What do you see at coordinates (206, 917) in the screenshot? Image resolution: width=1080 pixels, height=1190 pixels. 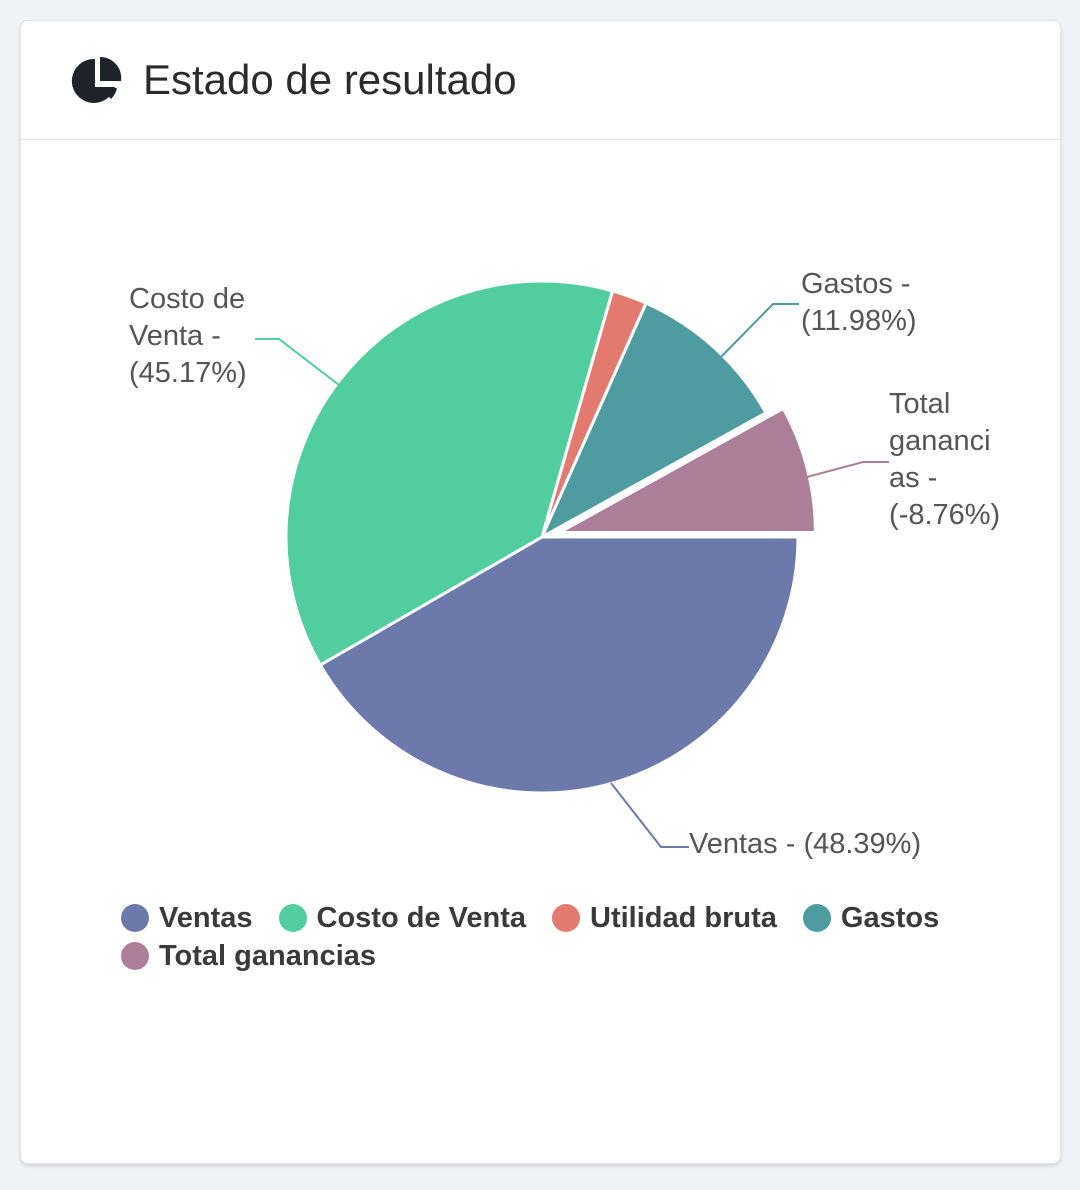 I see `legend-label: Ventas` at bounding box center [206, 917].